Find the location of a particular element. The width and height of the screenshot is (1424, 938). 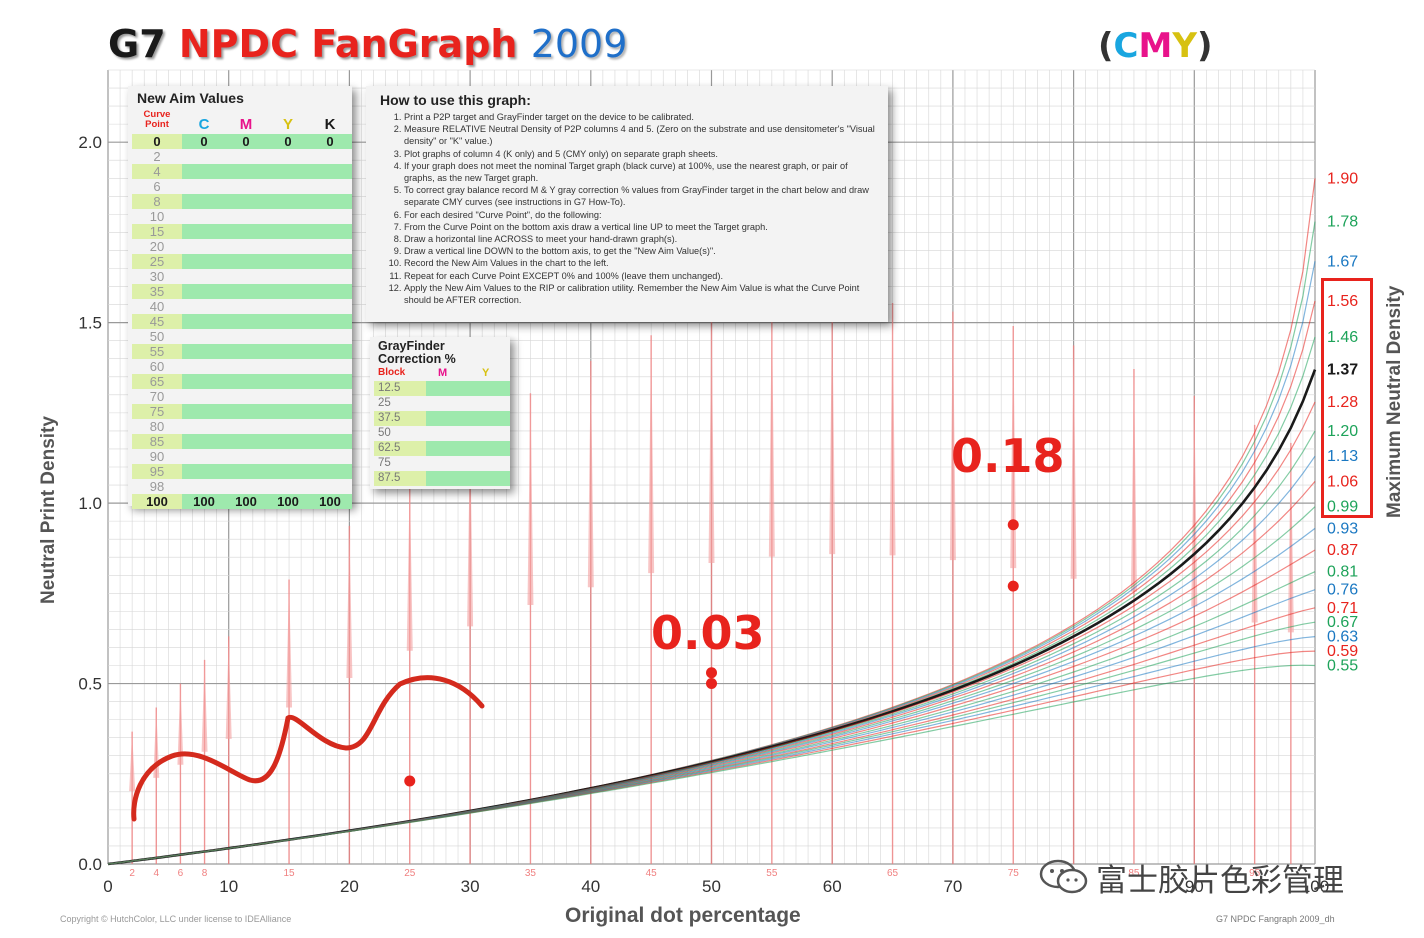

aim-value-m: 0 is located at coordinates (246, 141).